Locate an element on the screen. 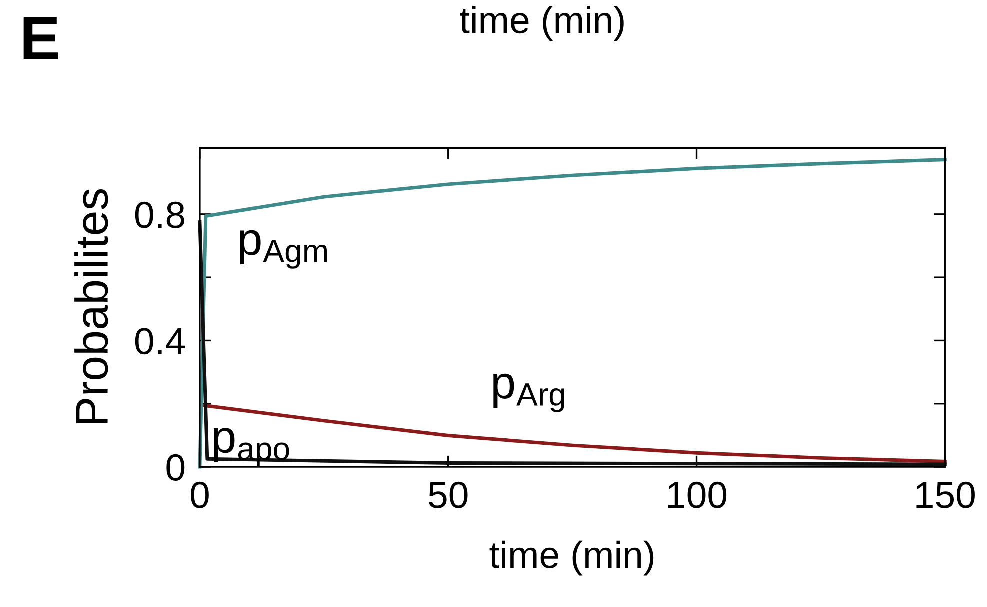 The width and height of the screenshot is (987, 607). text: time (min) is located at coordinates (542, 24).